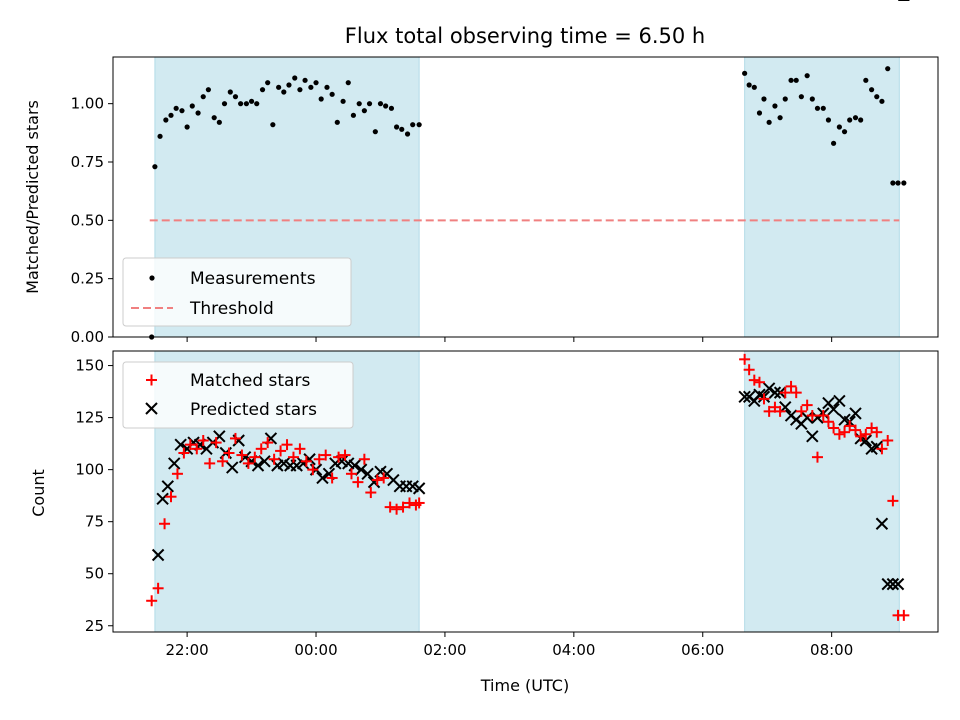  What do you see at coordinates (231, 309) in the screenshot?
I see `legend-threshold-label: Threshold` at bounding box center [231, 309].